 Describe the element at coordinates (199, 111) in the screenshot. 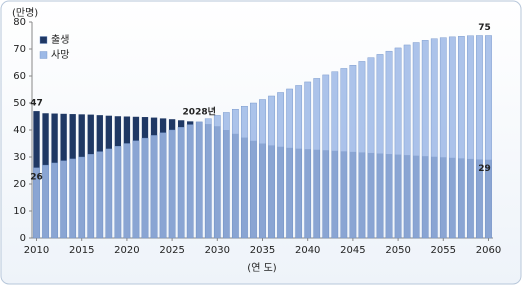

I see `annotation: 2028년` at that location.